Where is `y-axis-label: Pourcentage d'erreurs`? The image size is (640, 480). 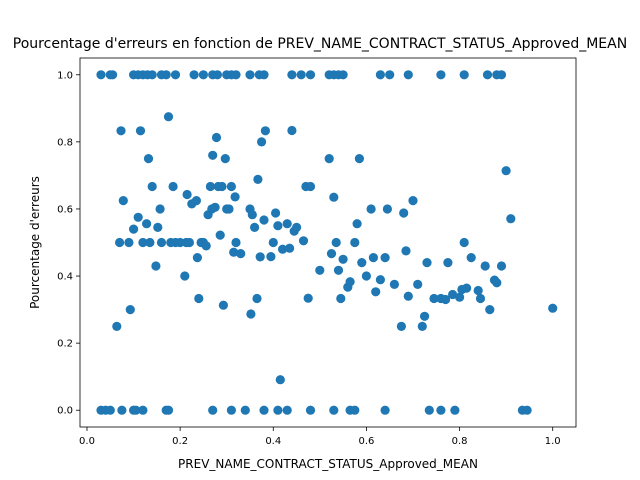 y-axis-label: Pourcentage d'erreurs is located at coordinates (35, 242).